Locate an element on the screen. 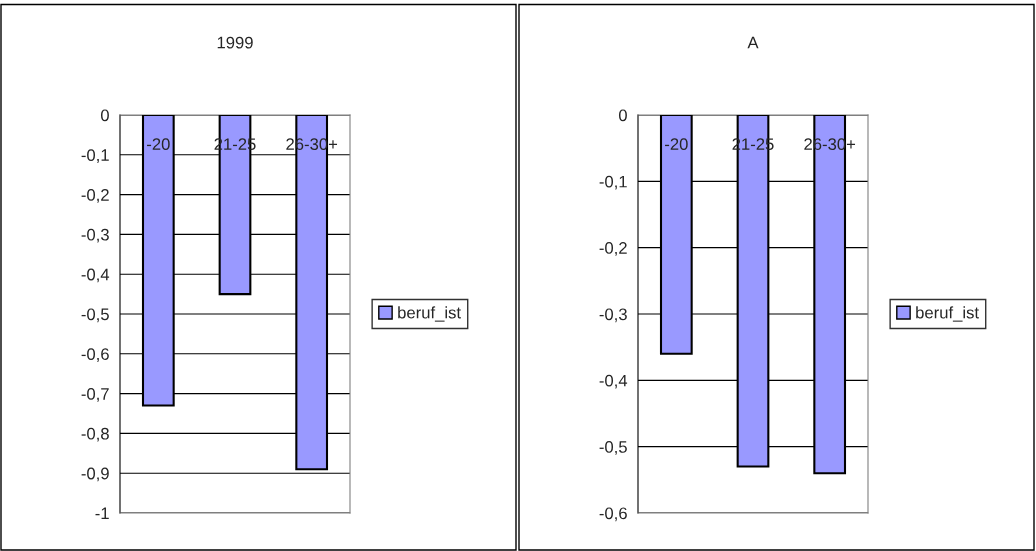 This screenshot has height=551, width=1036. y-tick-label: -0,7 is located at coordinates (95, 395).